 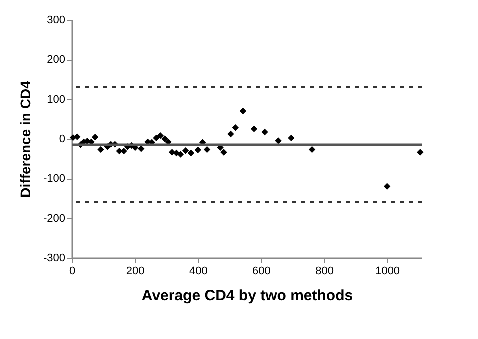 What do you see at coordinates (248, 296) in the screenshot?
I see `x-axis-title: Average CD4 by two methods` at bounding box center [248, 296].